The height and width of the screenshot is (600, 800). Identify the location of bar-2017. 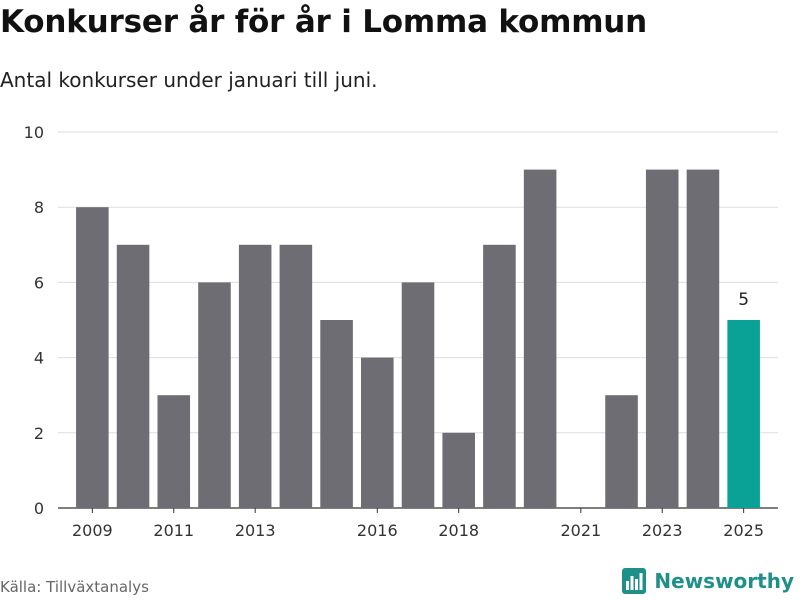
(418, 395).